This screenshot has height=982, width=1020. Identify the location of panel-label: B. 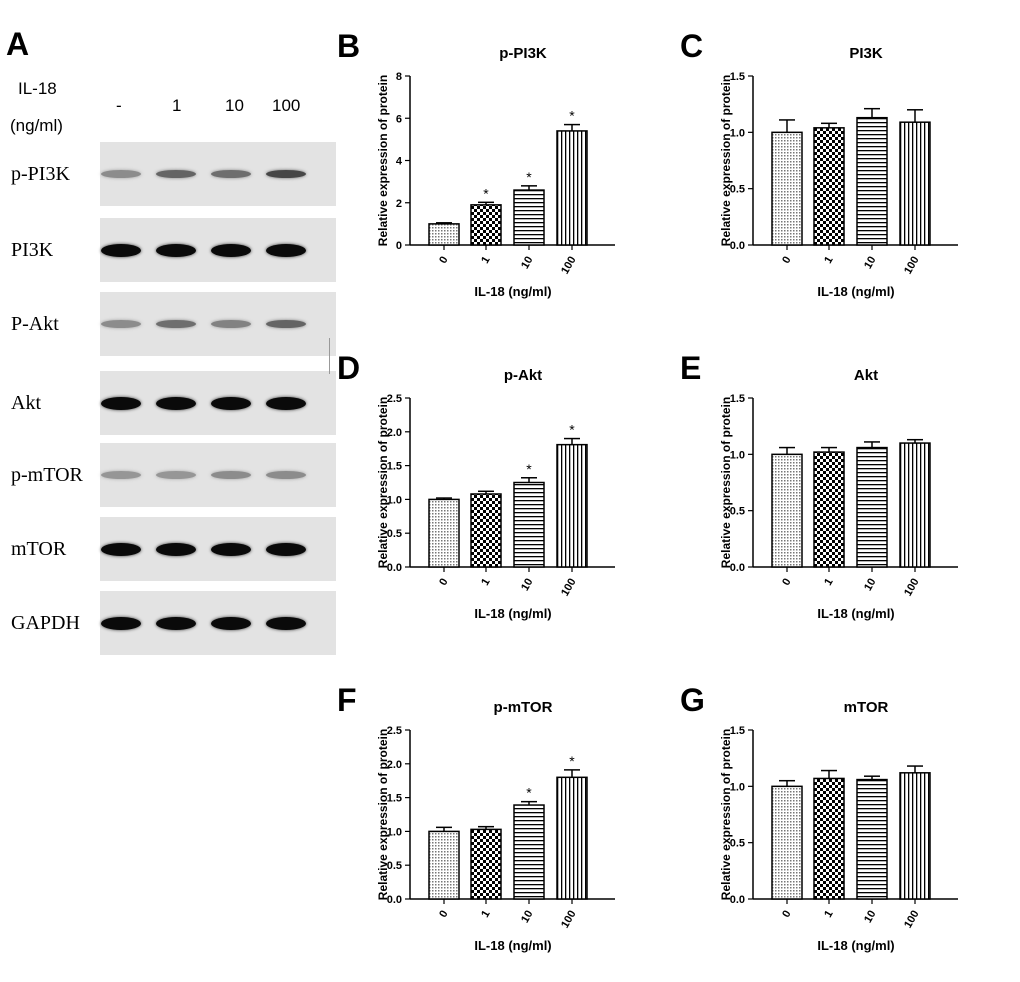
(349, 46).